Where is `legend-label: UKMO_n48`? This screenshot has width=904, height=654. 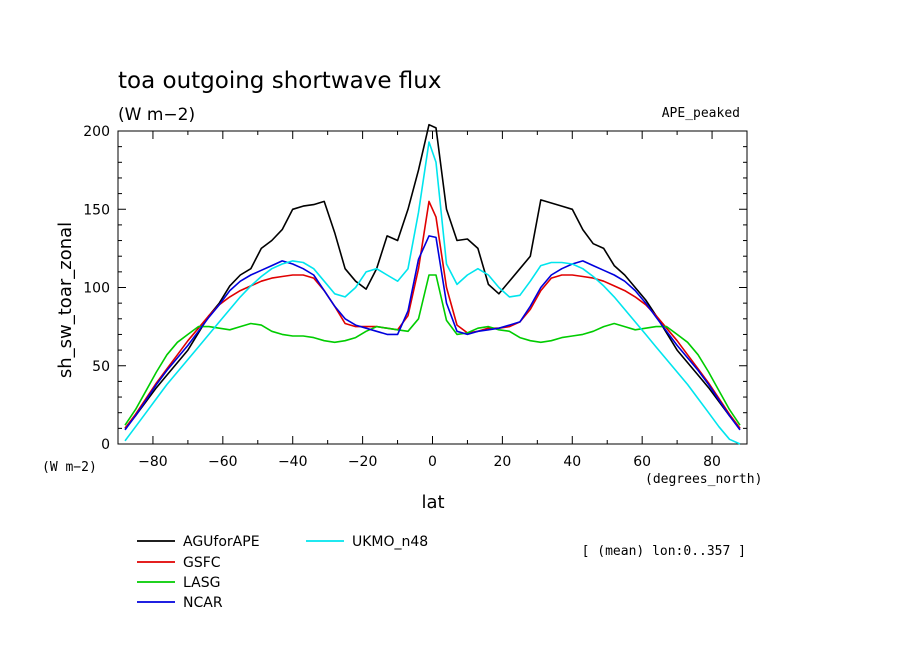 legend-label: UKMO_n48 is located at coordinates (390, 542).